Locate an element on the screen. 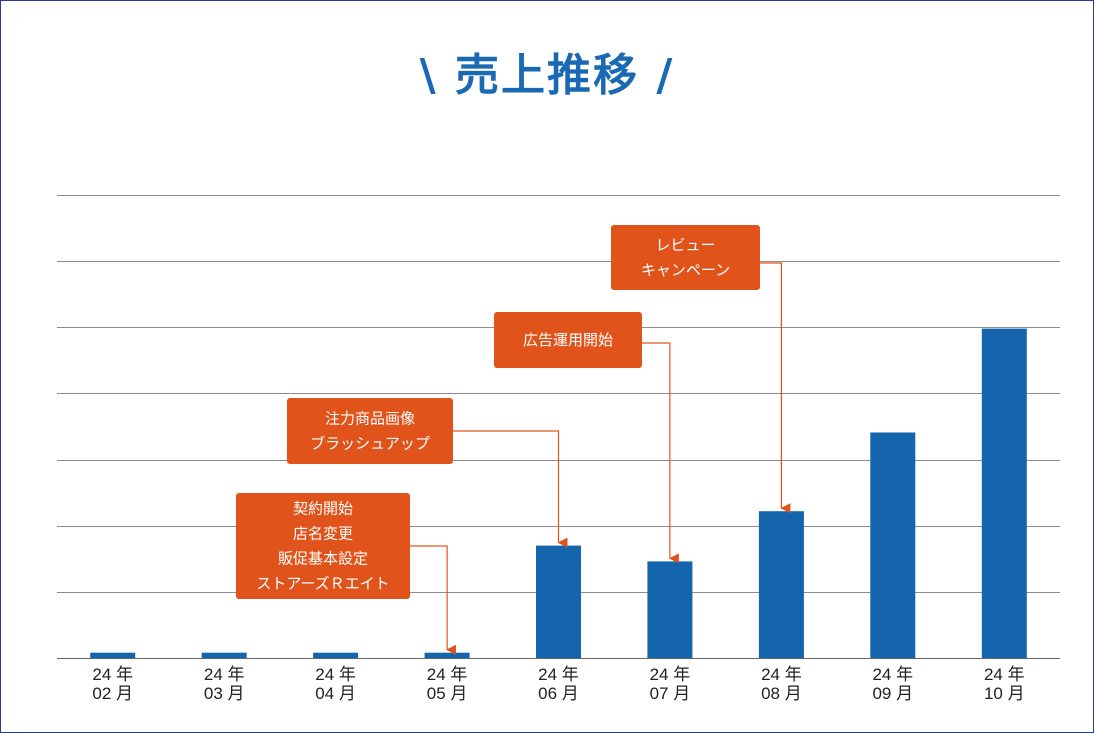 This screenshot has height=733, width=1094. callout-text: 販促基本設定 is located at coordinates (323, 559).